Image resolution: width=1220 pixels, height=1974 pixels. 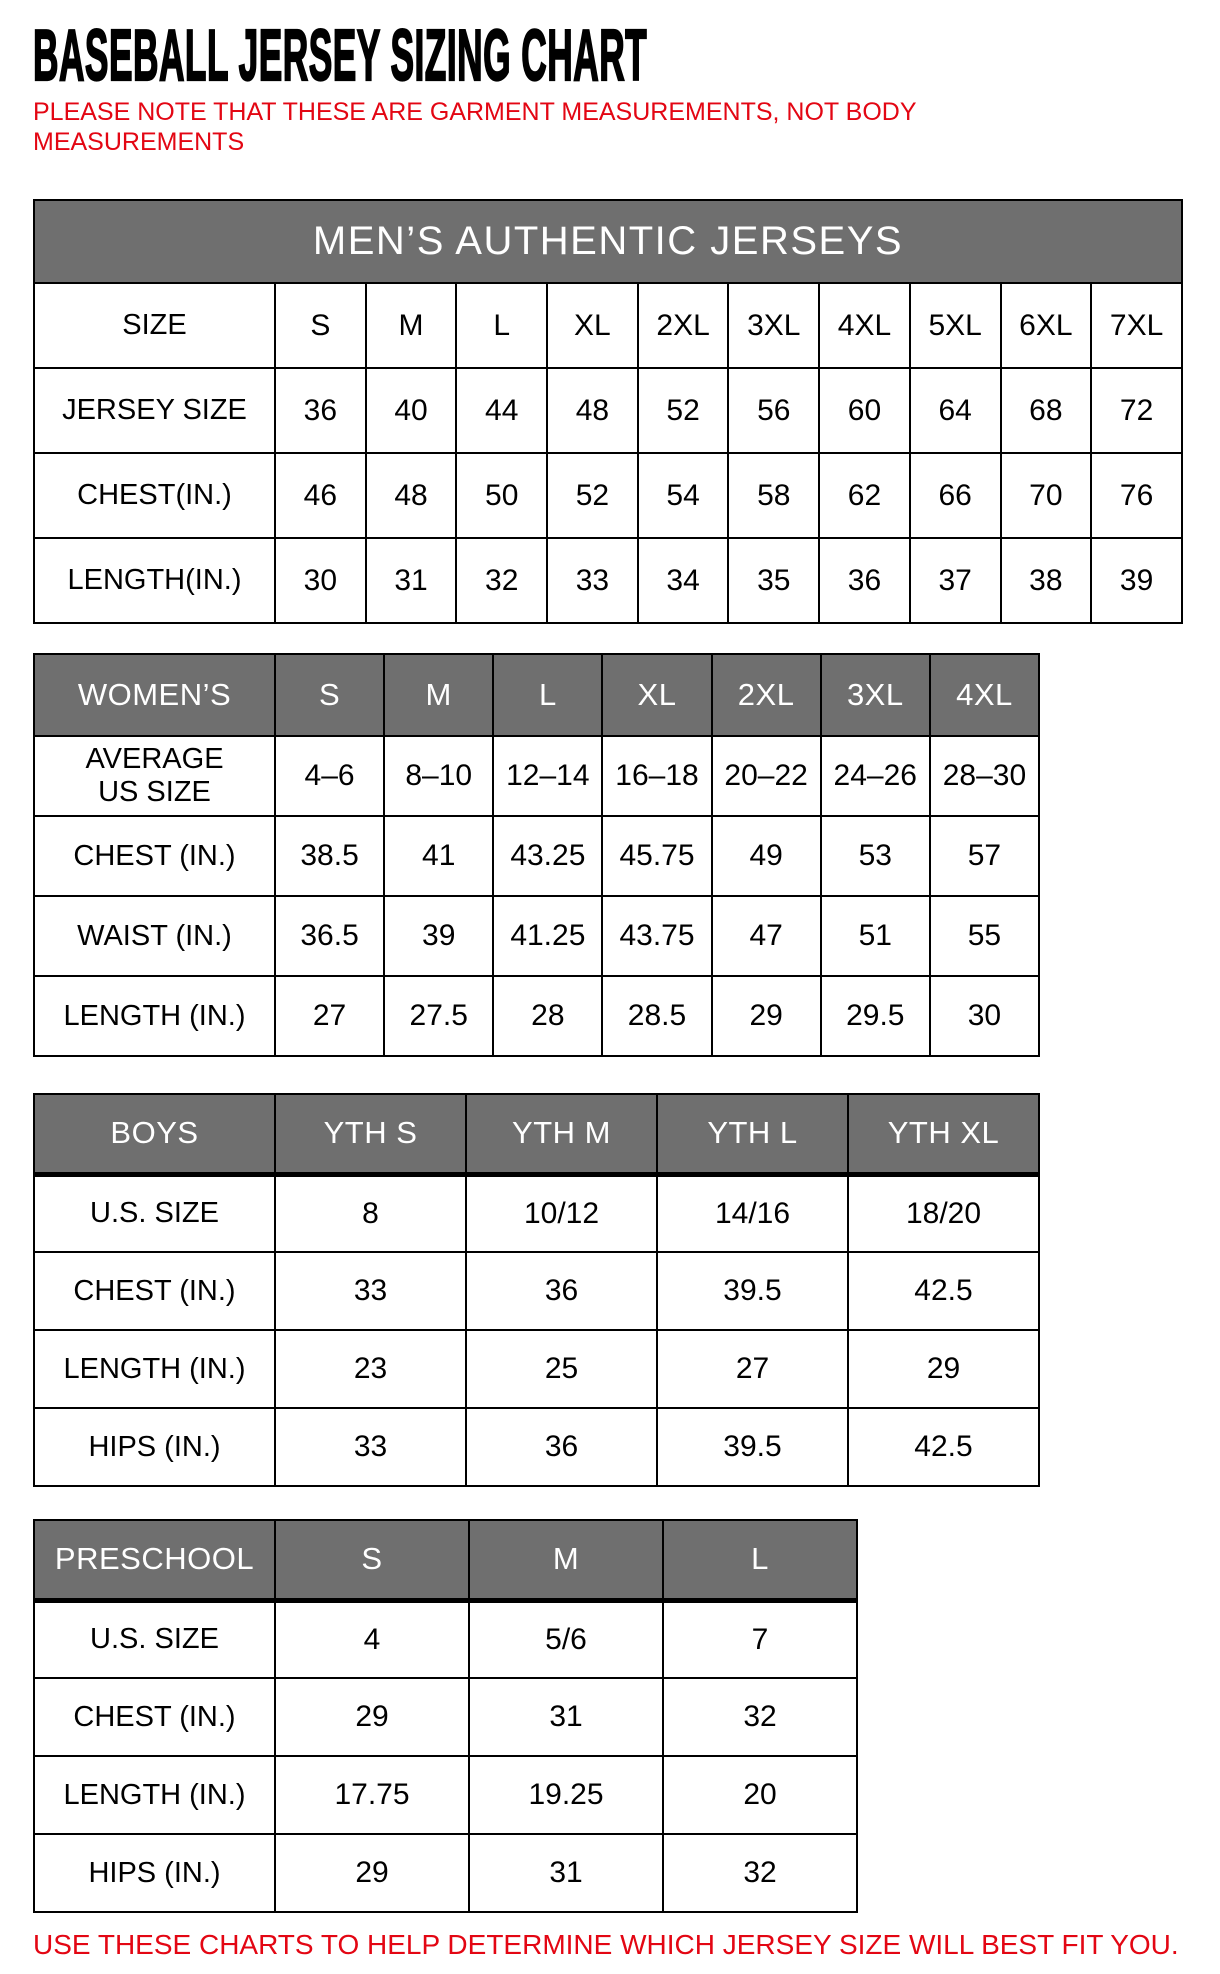 I want to click on value-cell: 8–10, so click(x=439, y=776).